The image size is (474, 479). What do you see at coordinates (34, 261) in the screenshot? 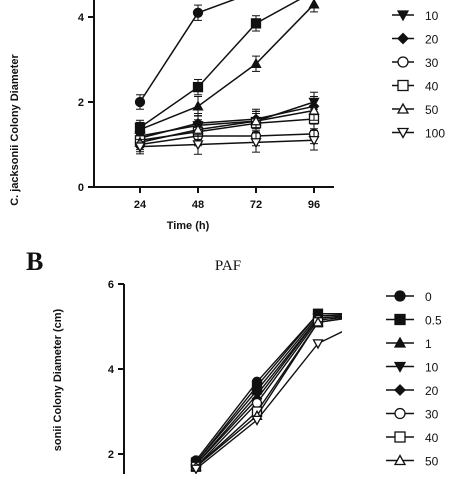
I see `panel-b-letter: B` at bounding box center [34, 261].